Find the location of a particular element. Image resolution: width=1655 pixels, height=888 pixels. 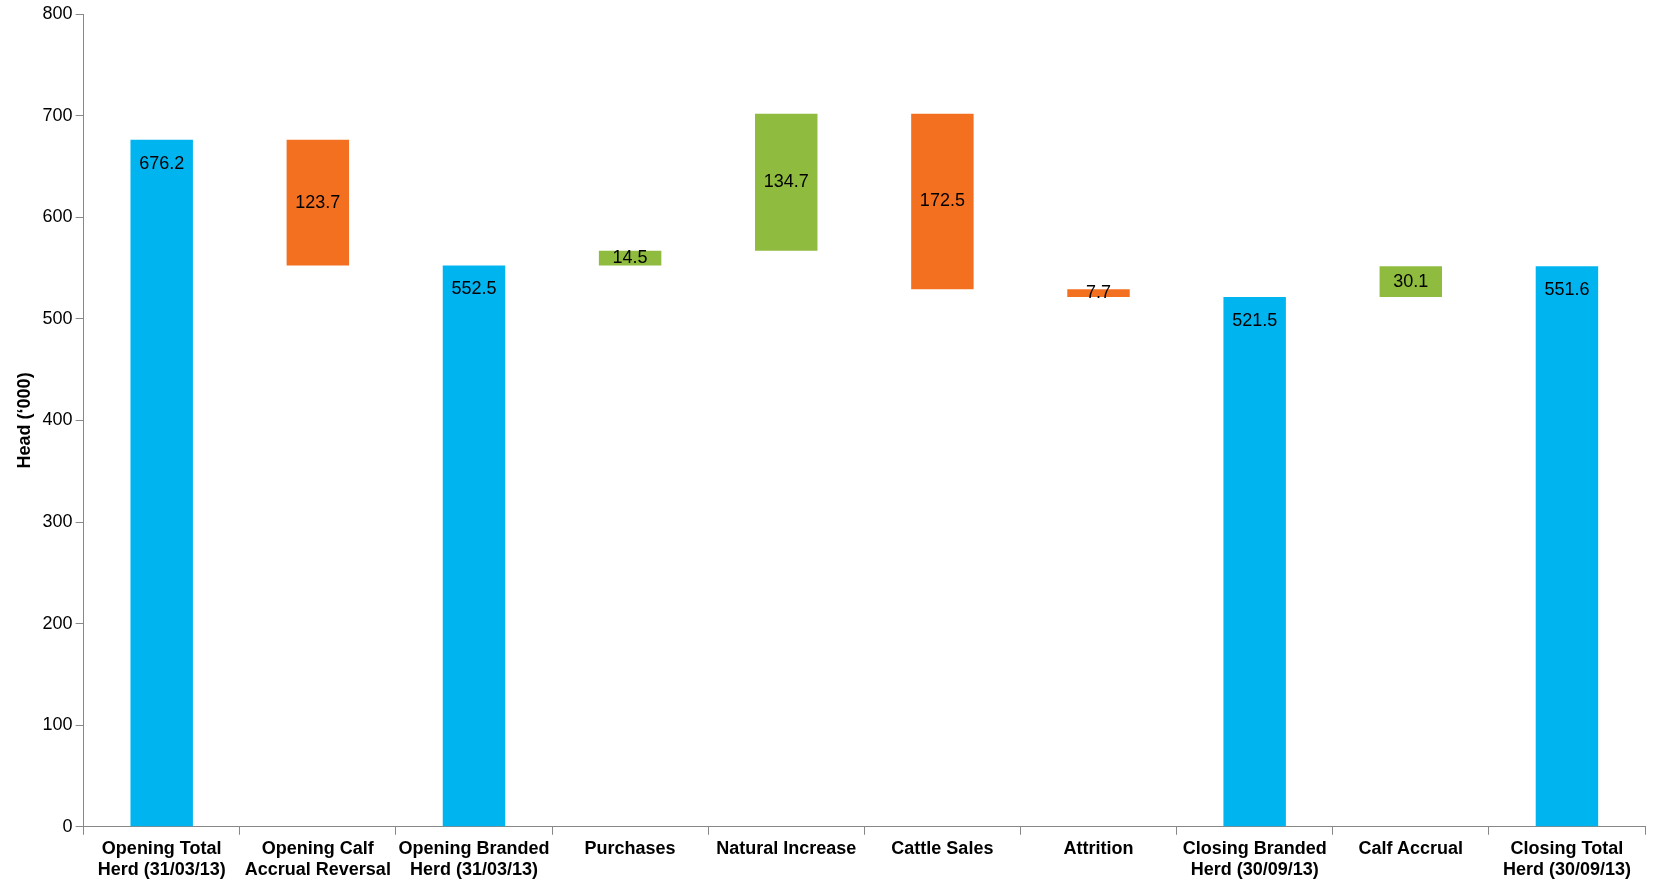

data-label: 123.7 is located at coordinates (318, 201).